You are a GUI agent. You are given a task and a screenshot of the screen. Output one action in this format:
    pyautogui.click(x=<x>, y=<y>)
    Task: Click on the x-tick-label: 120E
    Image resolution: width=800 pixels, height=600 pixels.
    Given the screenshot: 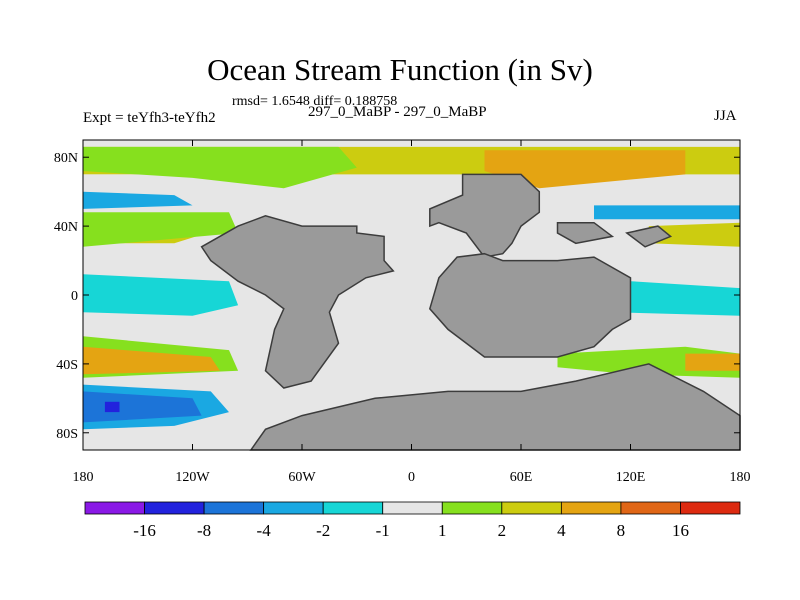 What is the action you would take?
    pyautogui.click(x=631, y=477)
    